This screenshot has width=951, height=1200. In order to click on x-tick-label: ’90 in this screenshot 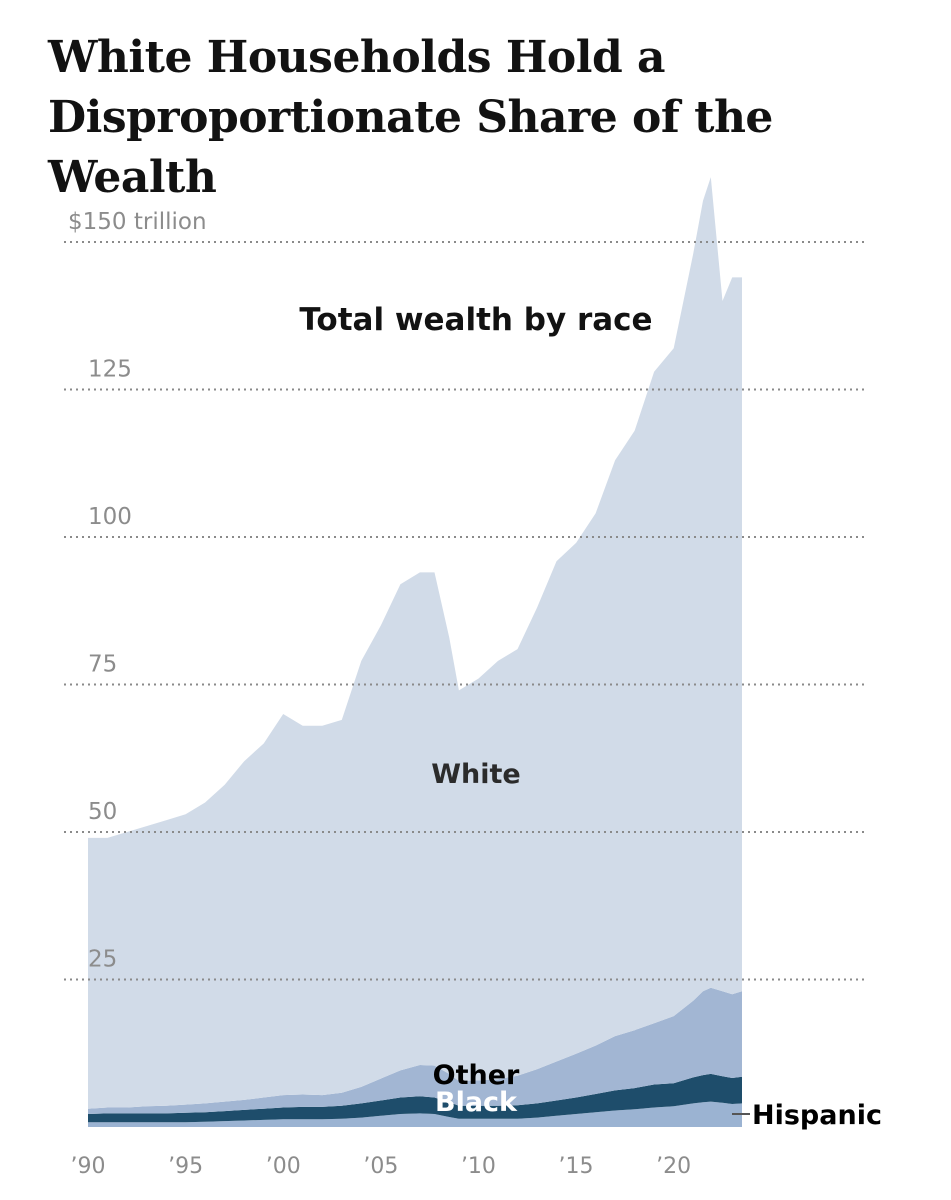, I will do `click(88, 1166)`.